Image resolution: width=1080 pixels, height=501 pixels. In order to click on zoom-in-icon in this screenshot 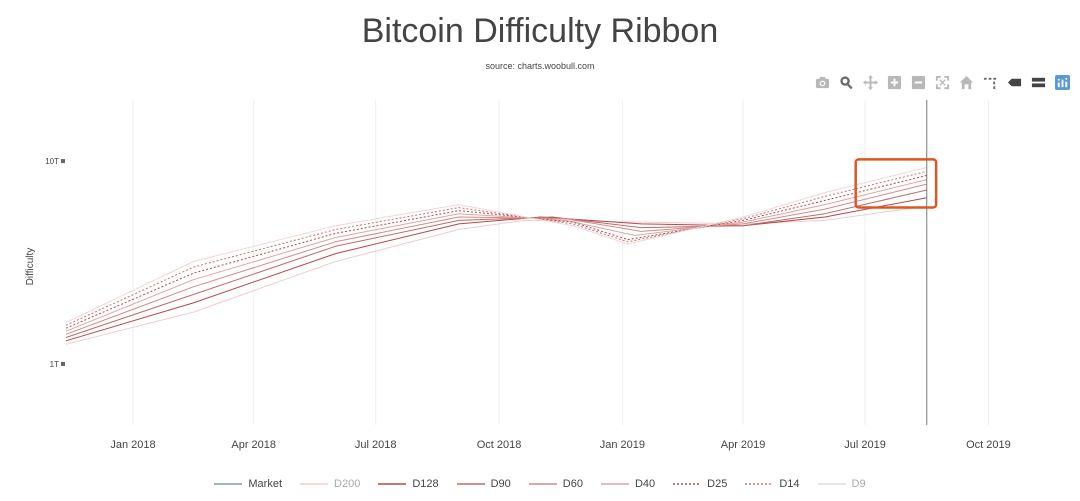, I will do `click(894, 82)`.